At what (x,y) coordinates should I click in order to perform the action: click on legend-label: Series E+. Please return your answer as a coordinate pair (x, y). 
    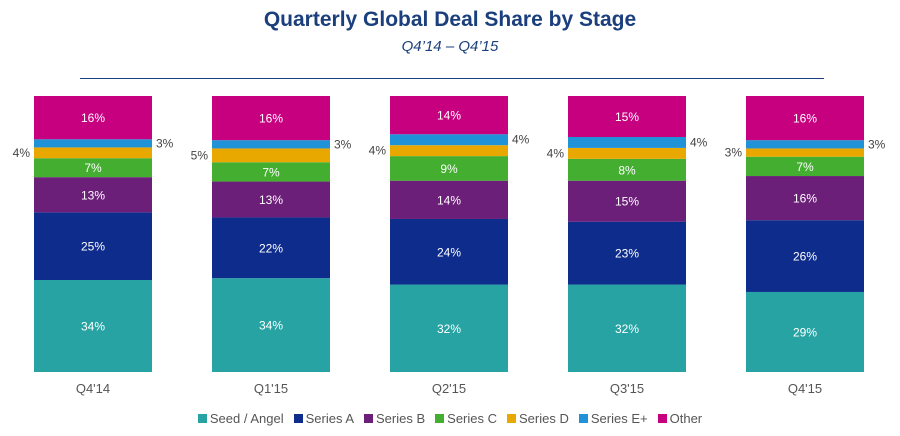
    Looking at the image, I should click on (619, 418).